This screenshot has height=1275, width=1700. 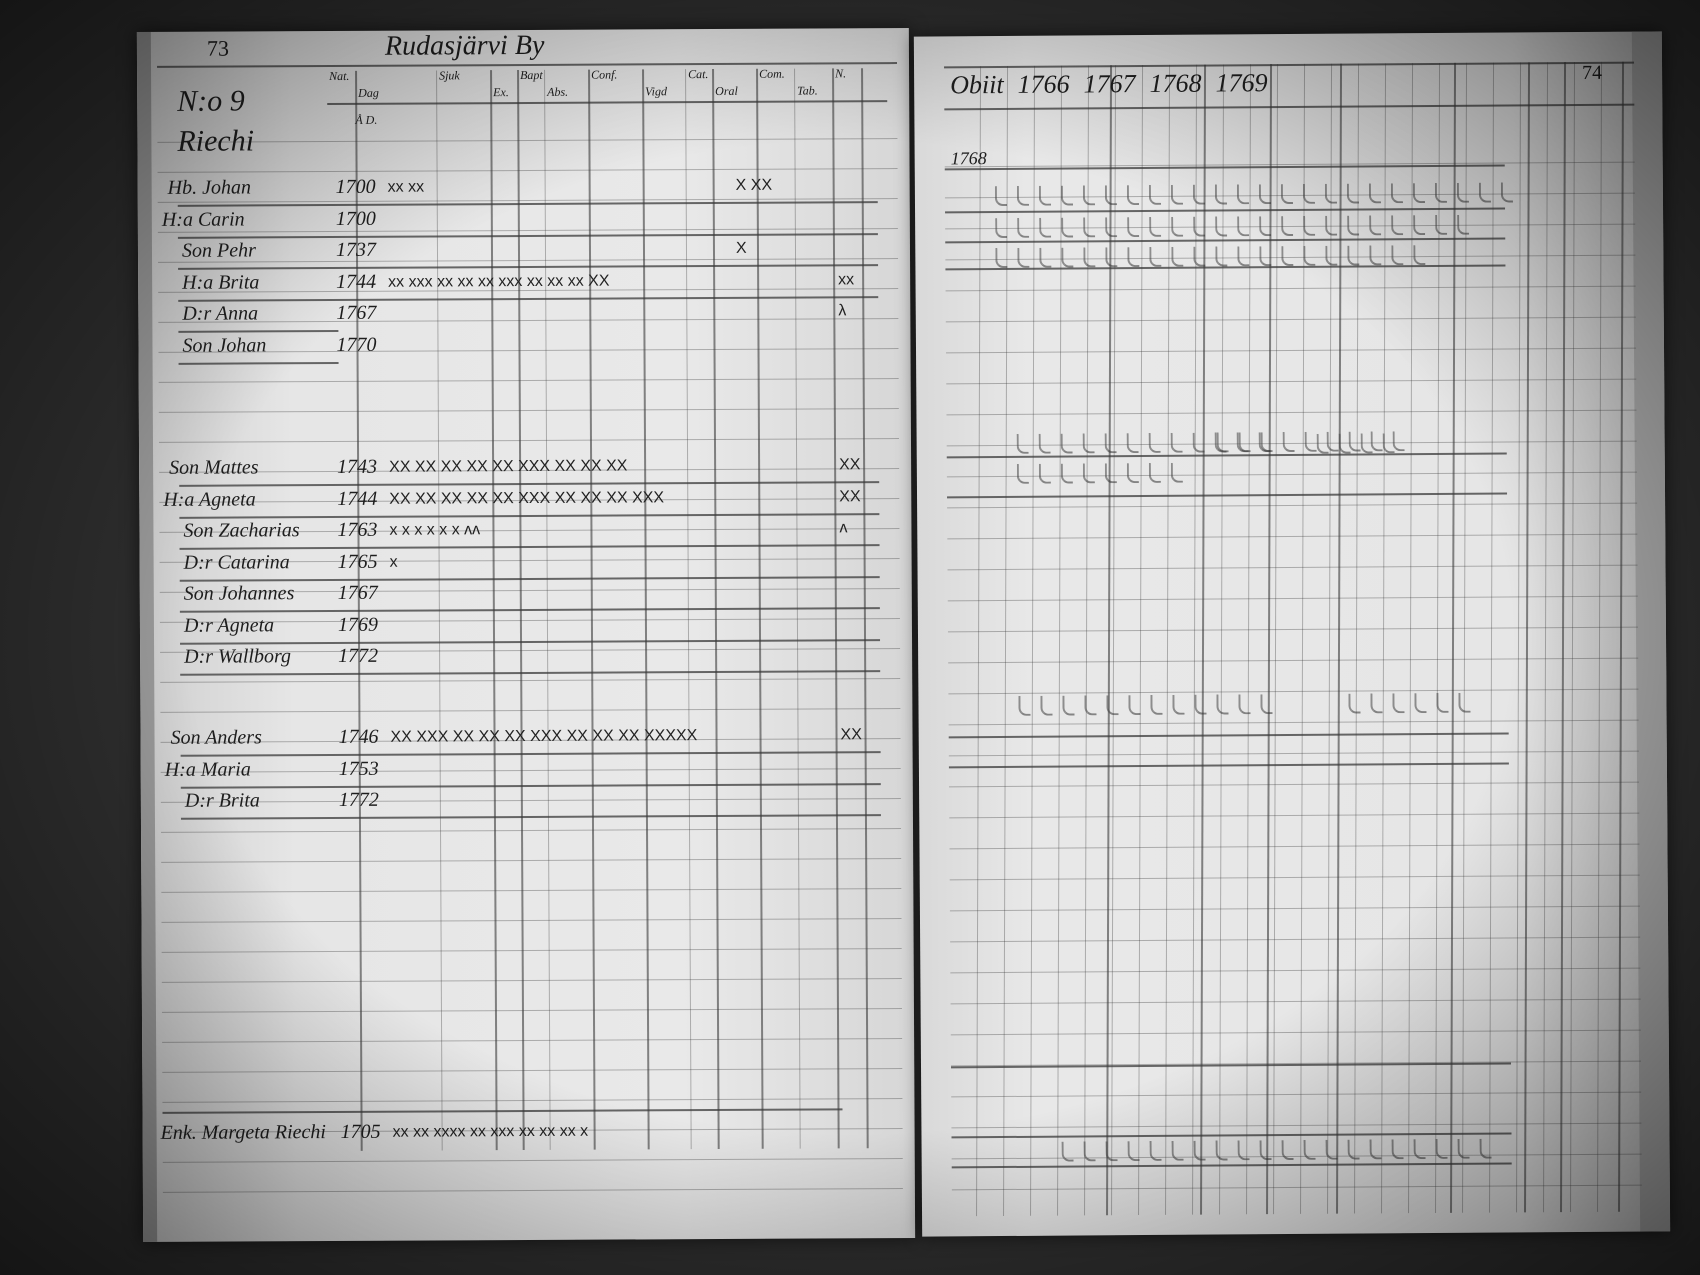 I want to click on birth-year: 1744, so click(x=356, y=281).